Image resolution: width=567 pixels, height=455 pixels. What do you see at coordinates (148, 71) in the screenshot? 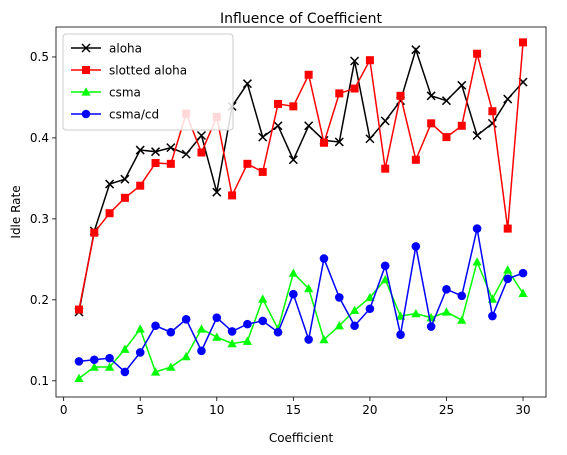
I see `legend-label: slotted aloha` at bounding box center [148, 71].